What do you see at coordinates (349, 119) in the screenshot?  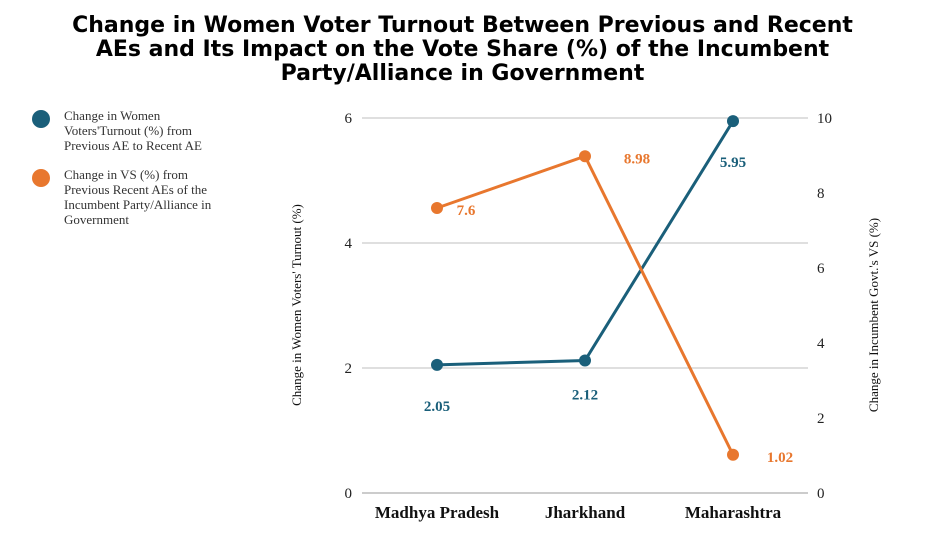 I see `left-tick-label-6: 6` at bounding box center [349, 119].